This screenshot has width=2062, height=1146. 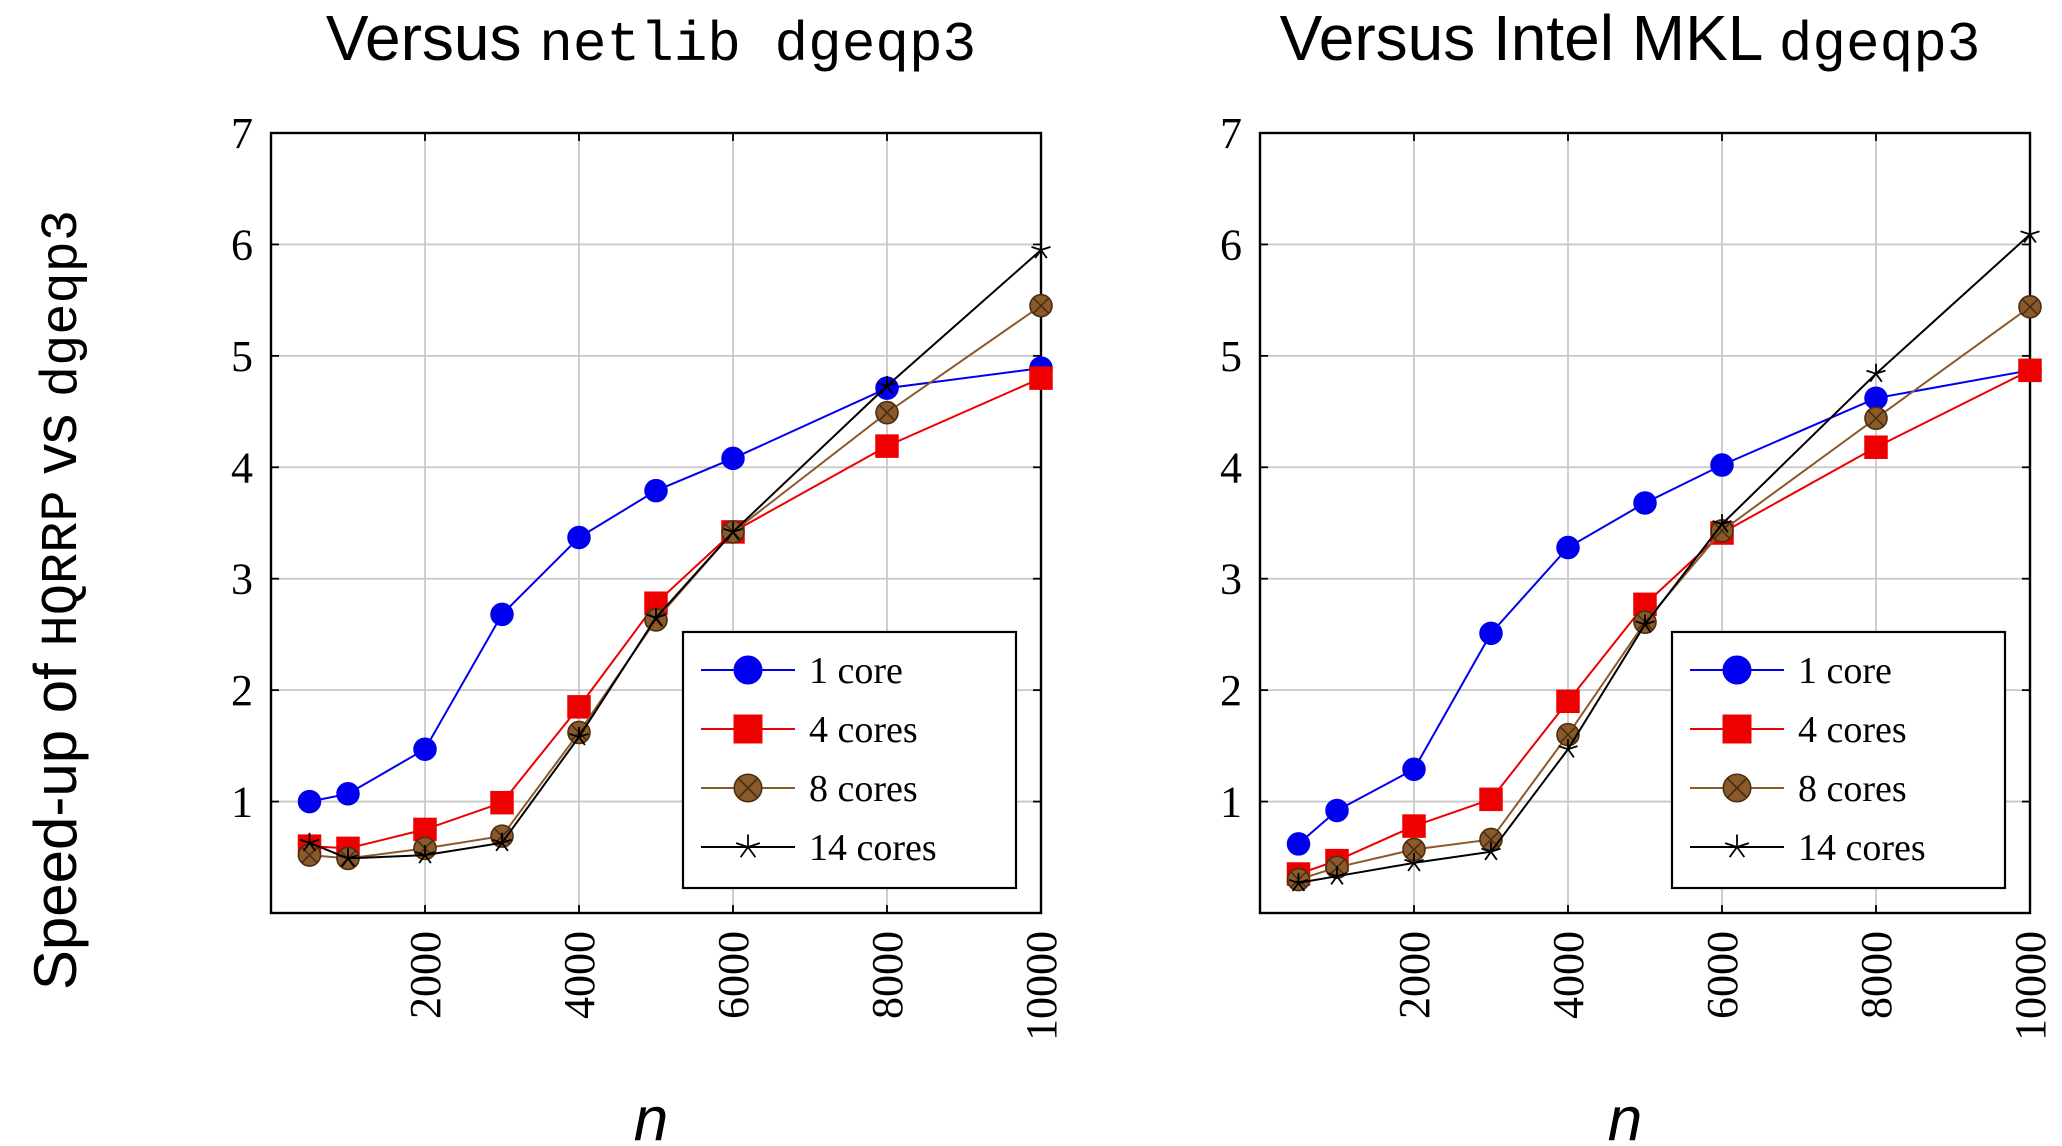 I want to click on y-title-part-3: vs, so click(x=55, y=443).